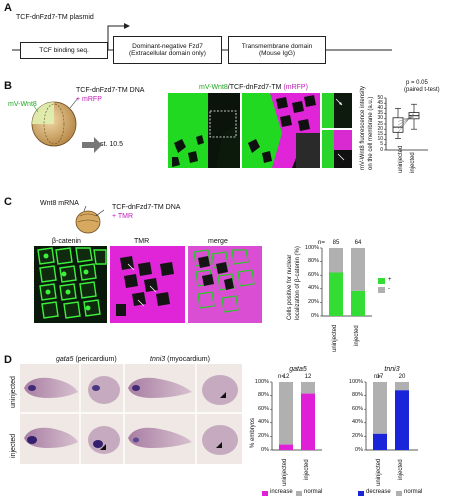  I want to click on bar-c-chart, so click(346, 282).